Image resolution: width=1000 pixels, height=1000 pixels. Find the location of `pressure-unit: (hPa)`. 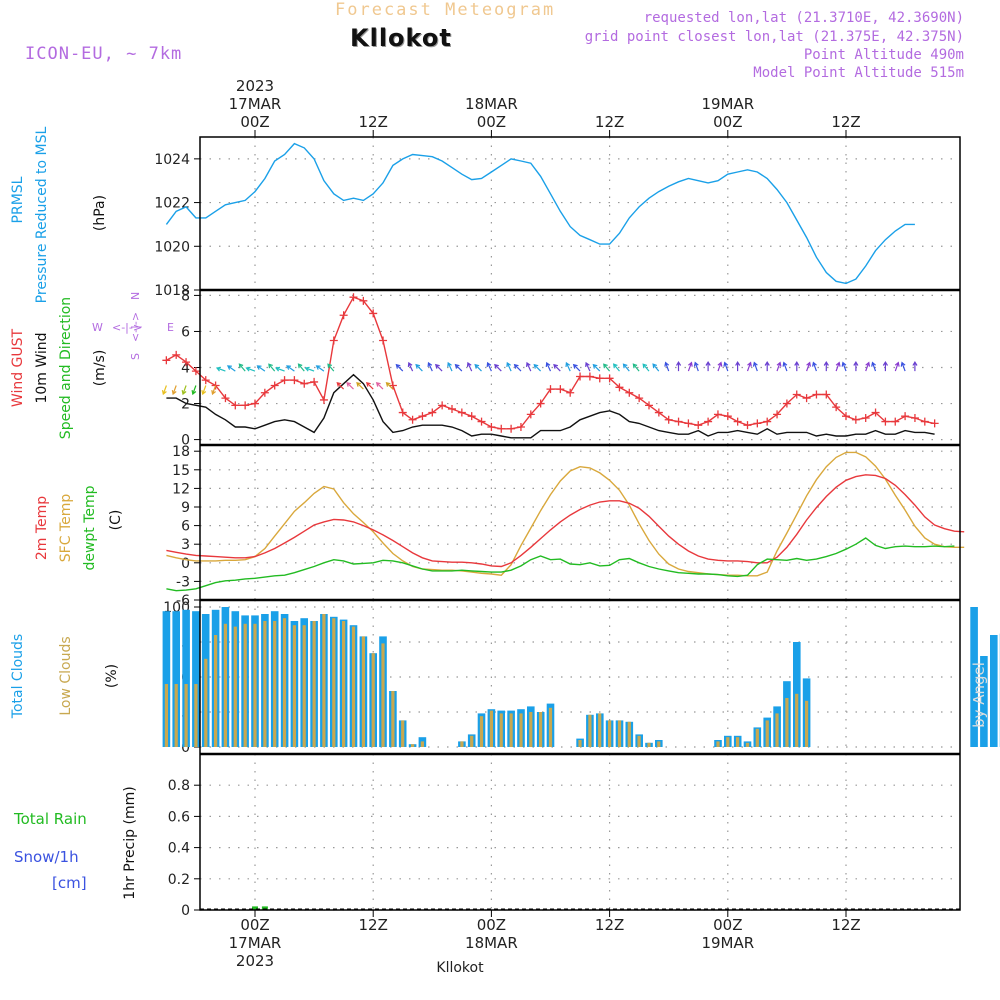

pressure-unit: (hPa) is located at coordinates (100, 213).